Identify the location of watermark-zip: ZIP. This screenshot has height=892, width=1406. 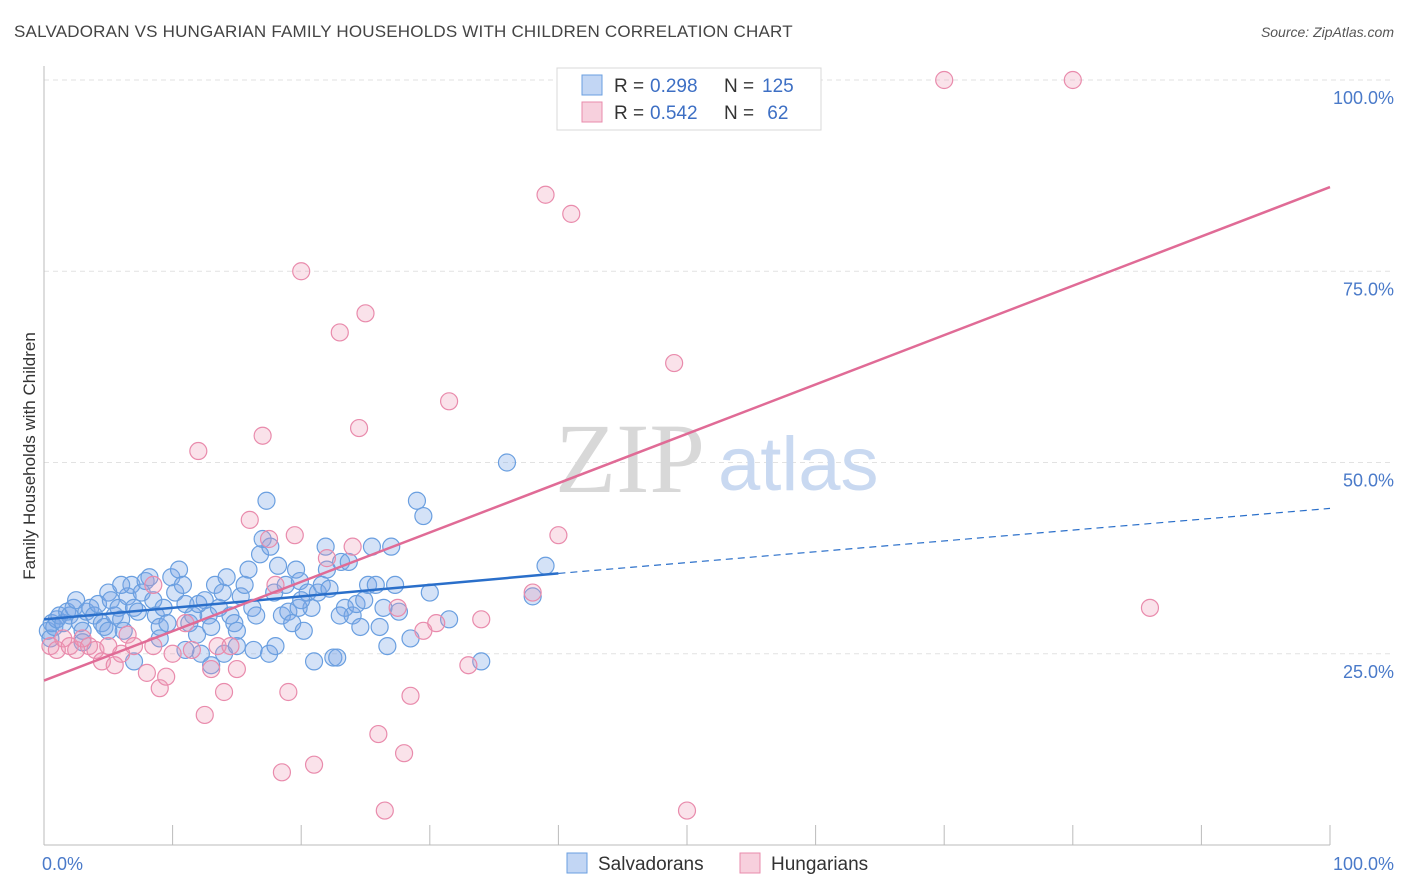
(630, 458).